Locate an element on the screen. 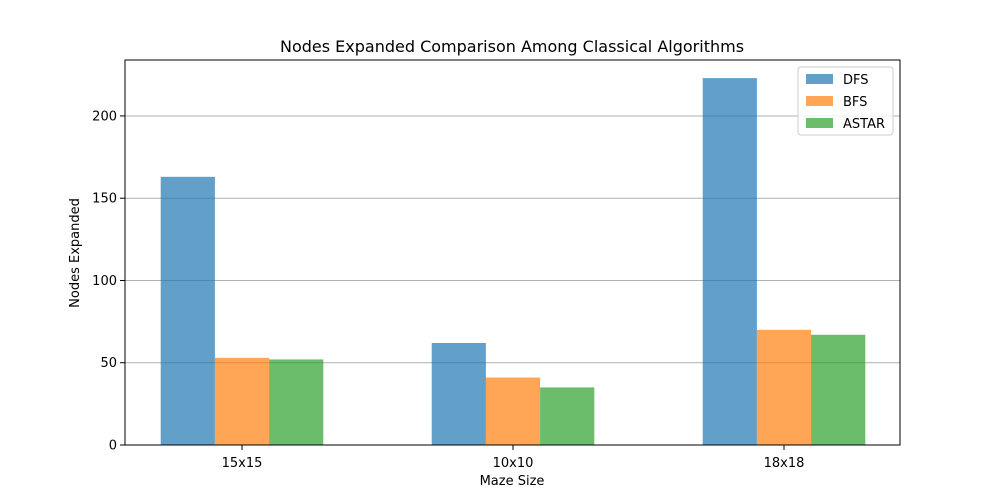  x-tick-label: 15x15 is located at coordinates (242, 463).